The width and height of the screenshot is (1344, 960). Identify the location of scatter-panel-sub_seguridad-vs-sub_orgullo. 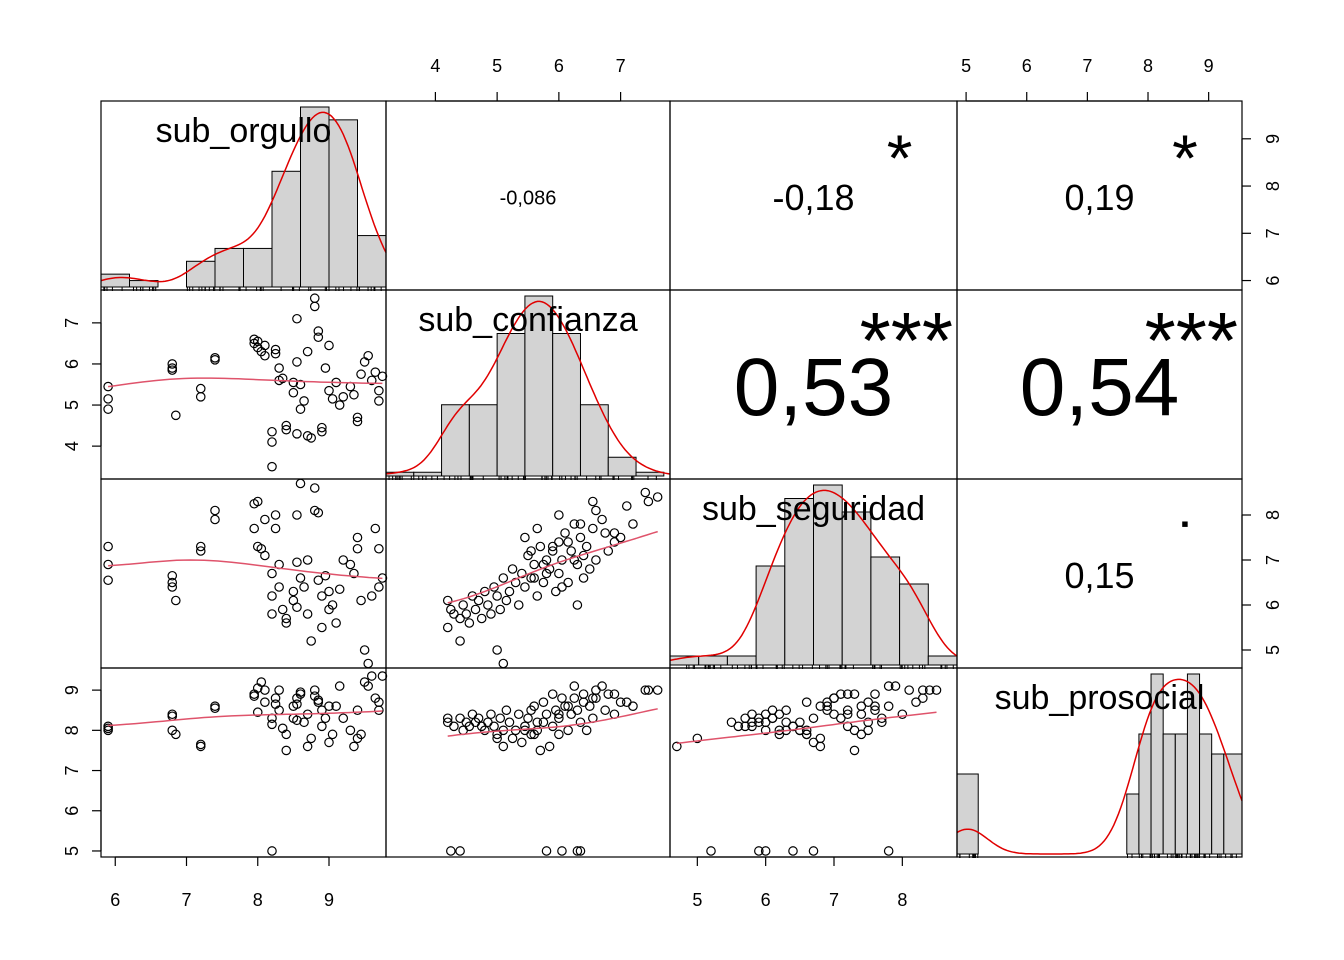
(245, 573).